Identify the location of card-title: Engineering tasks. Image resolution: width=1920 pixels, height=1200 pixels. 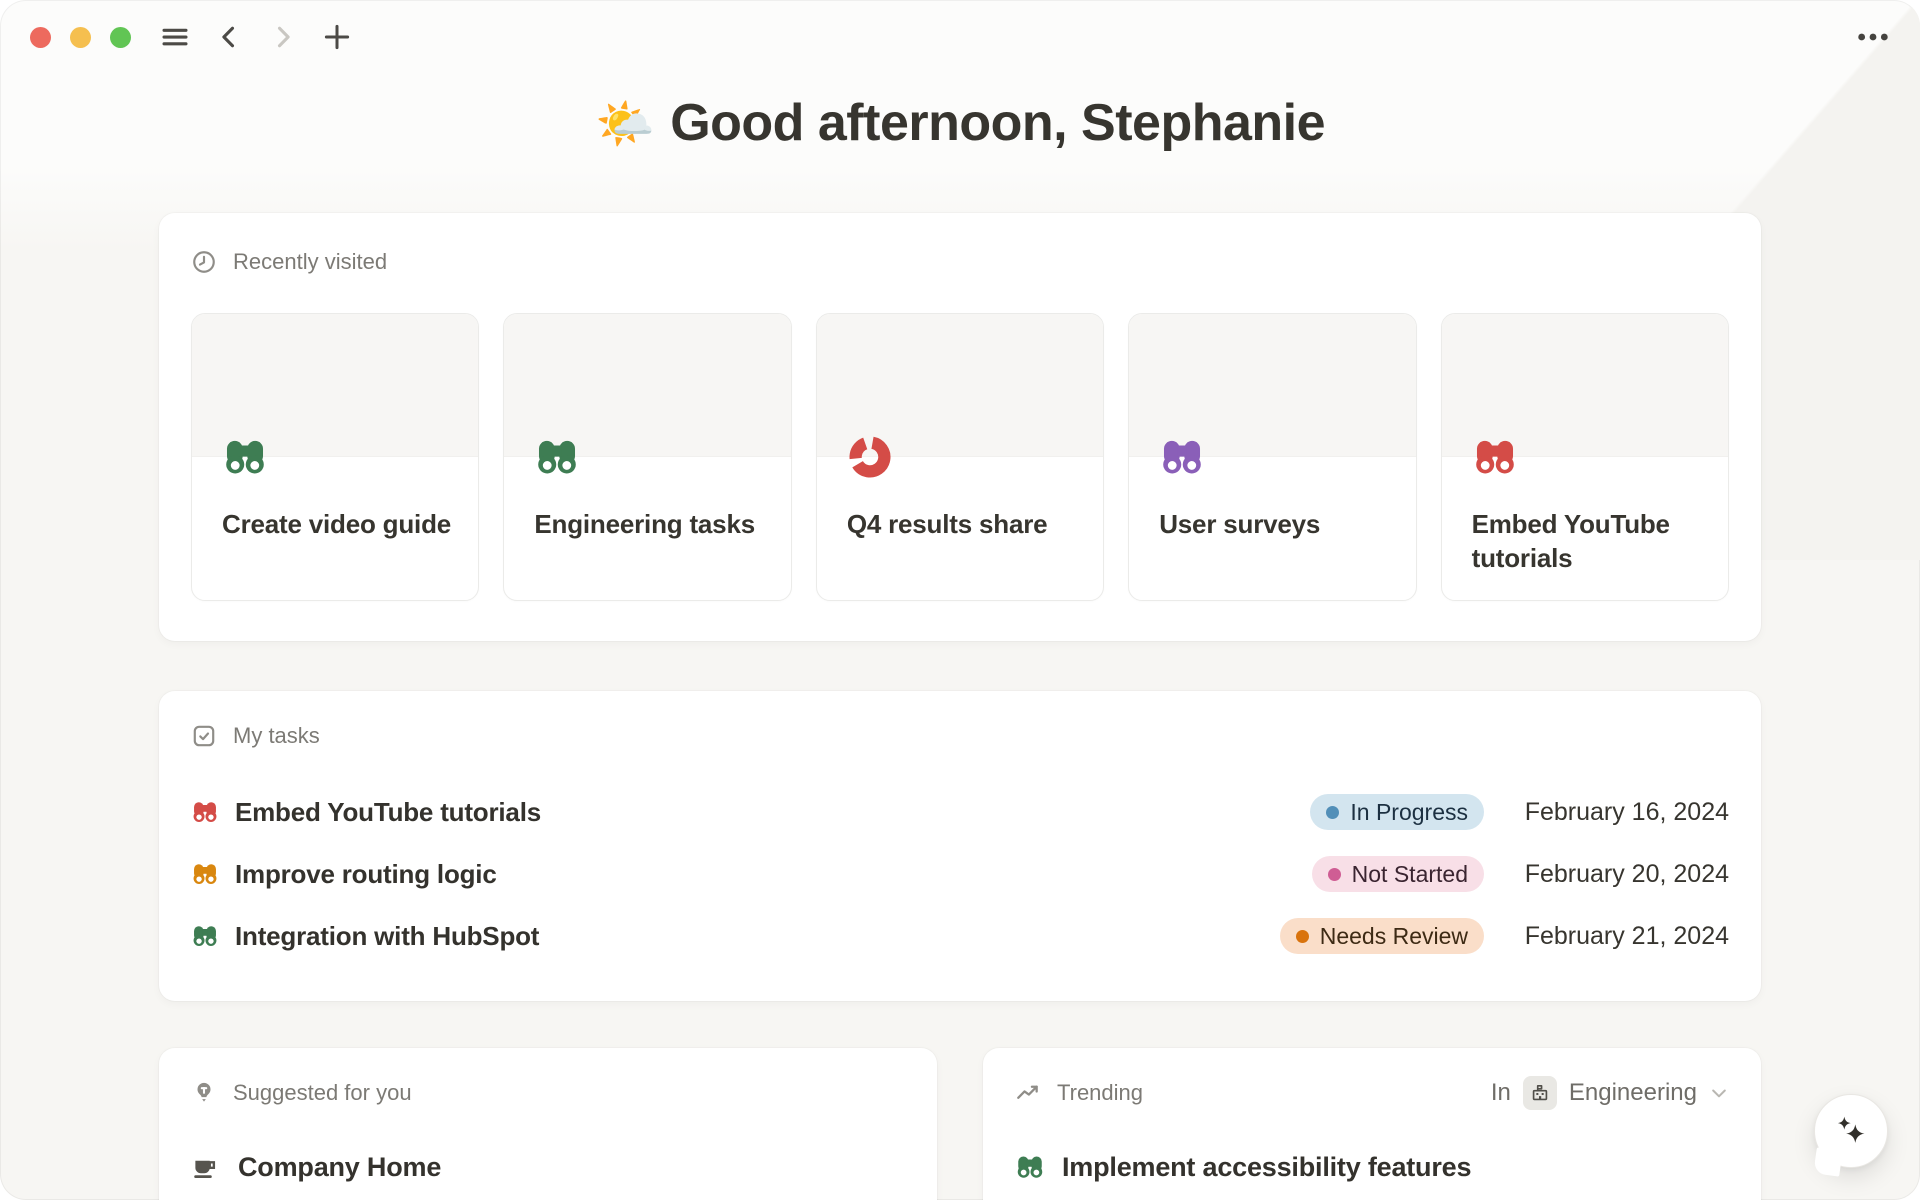
(644, 524).